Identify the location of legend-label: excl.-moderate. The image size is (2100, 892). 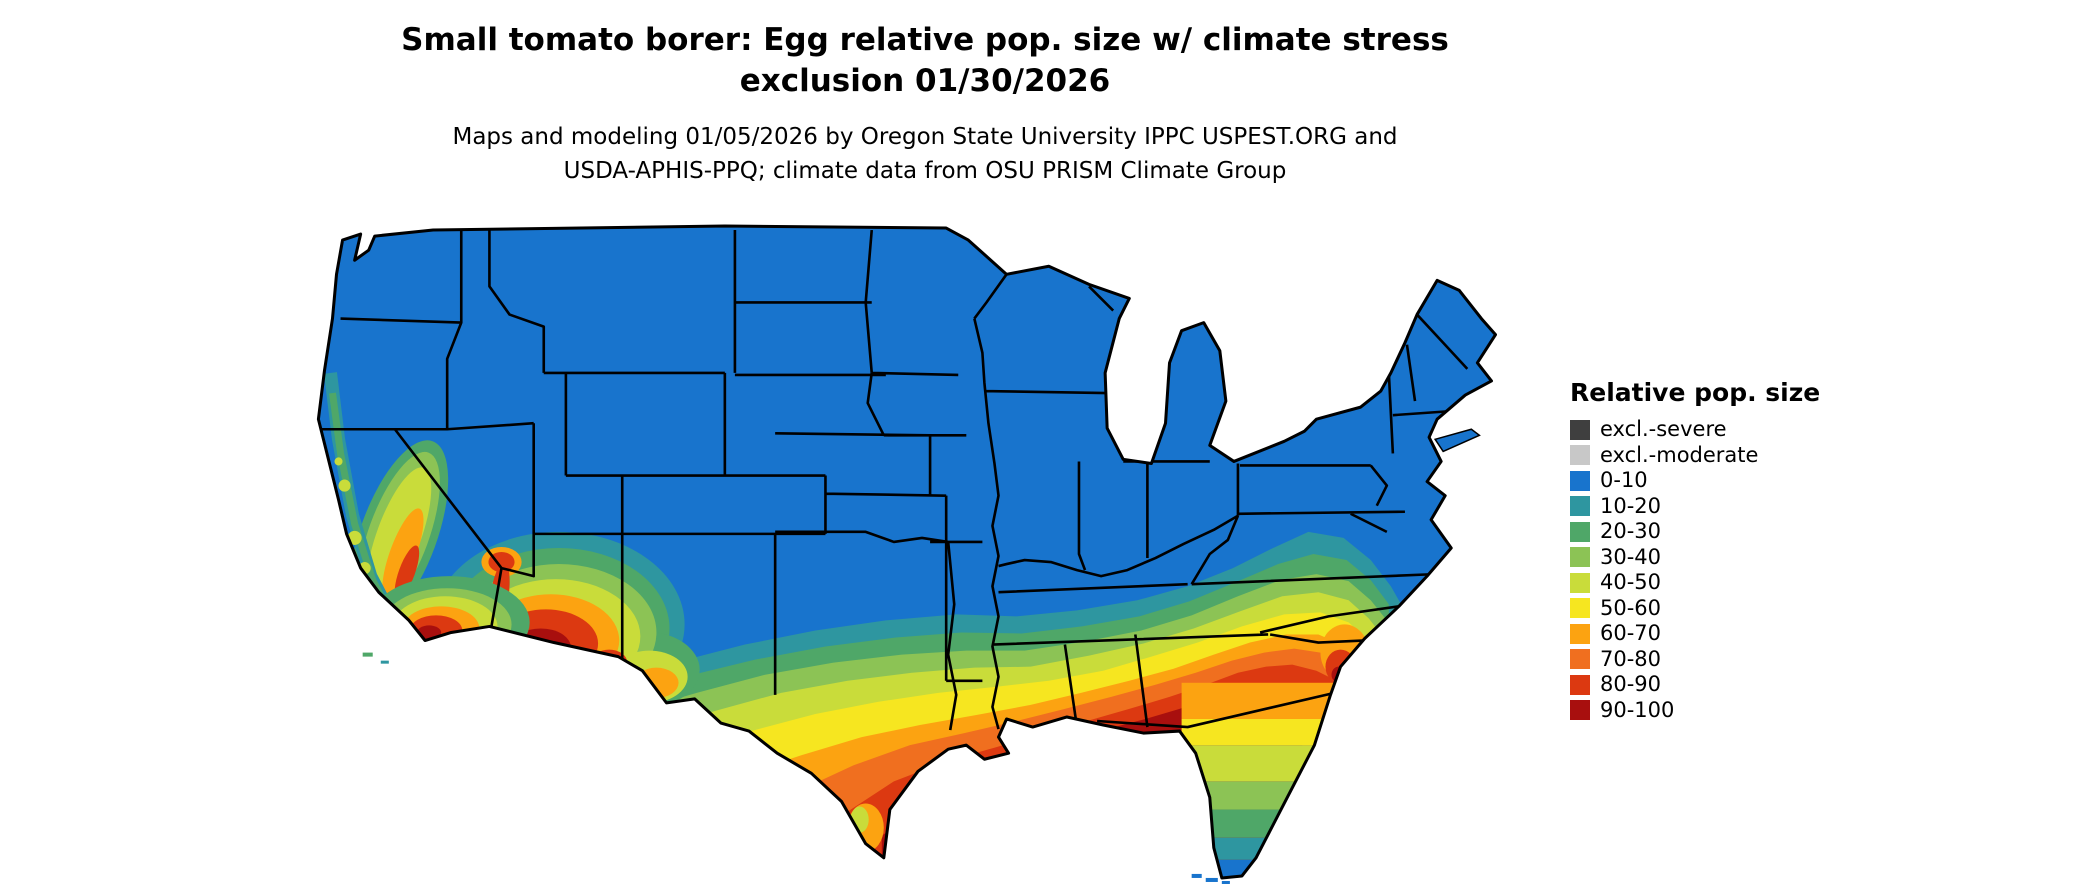
(1679, 454).